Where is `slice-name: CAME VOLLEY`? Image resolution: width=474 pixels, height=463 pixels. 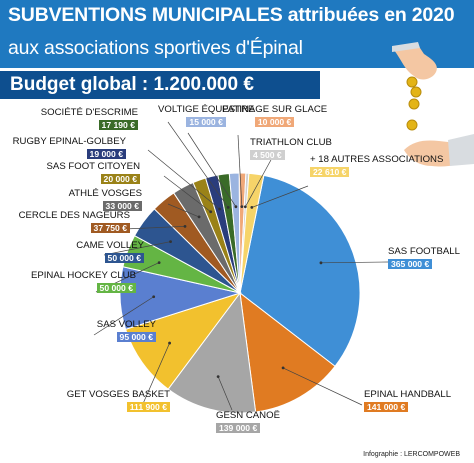 slice-name: CAME VOLLEY is located at coordinates (110, 245).